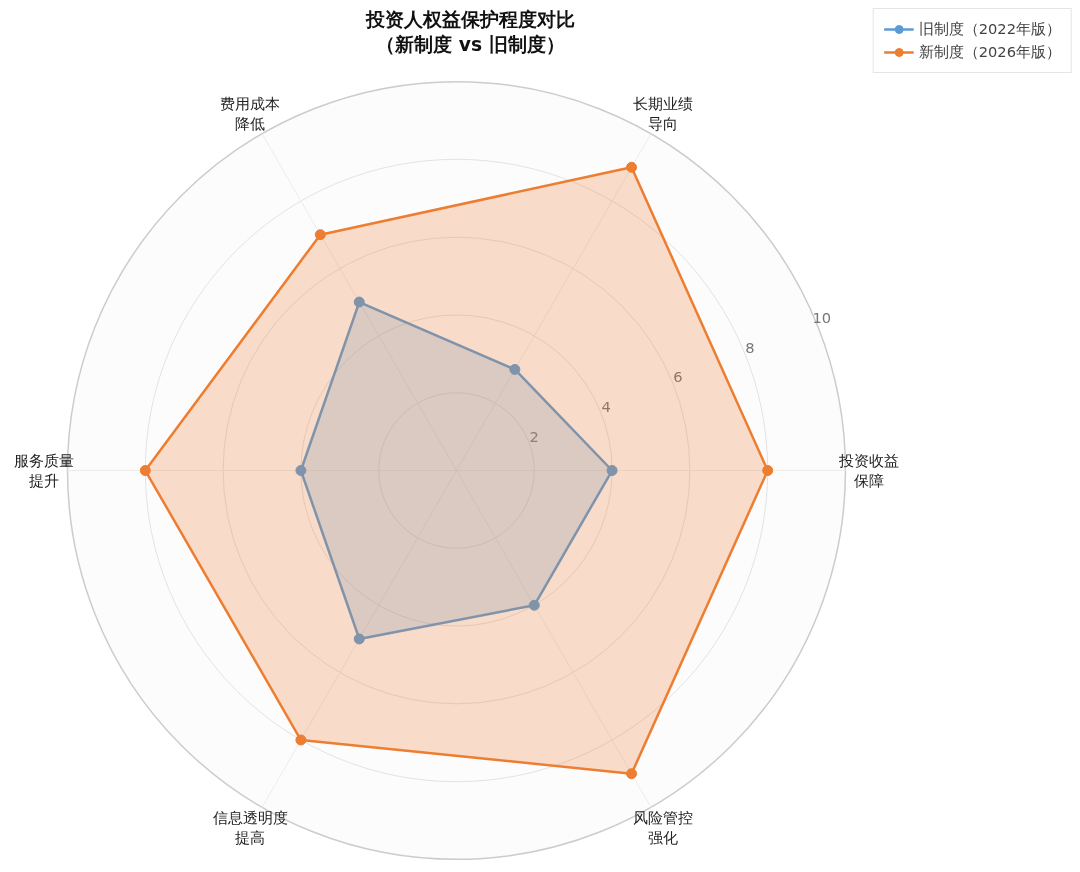 The width and height of the screenshot is (1080, 872). I want to click on spoke-label: 长期业绩导向, so click(662, 113).